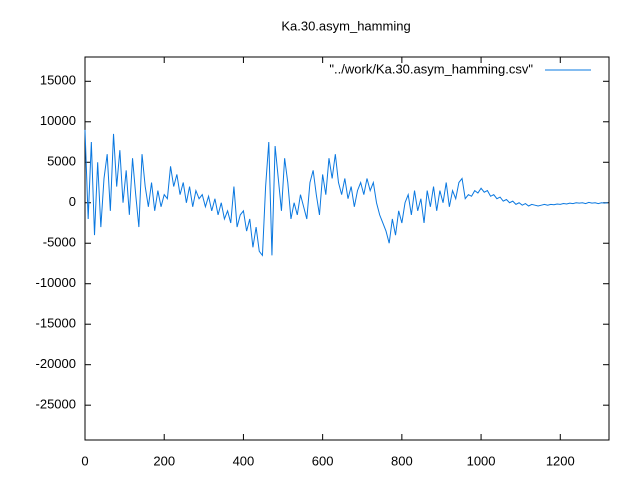  I want to click on y-tick-label: -5000, so click(59, 242).